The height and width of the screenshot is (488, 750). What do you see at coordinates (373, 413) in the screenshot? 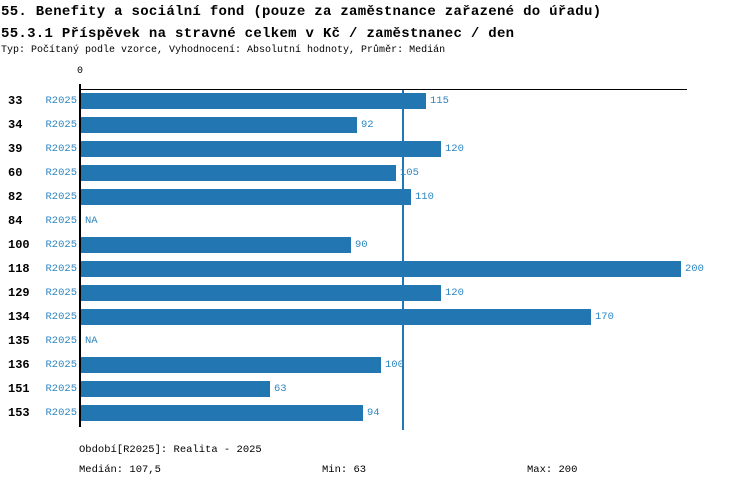
I see `bar-value-label: 94` at bounding box center [373, 413].